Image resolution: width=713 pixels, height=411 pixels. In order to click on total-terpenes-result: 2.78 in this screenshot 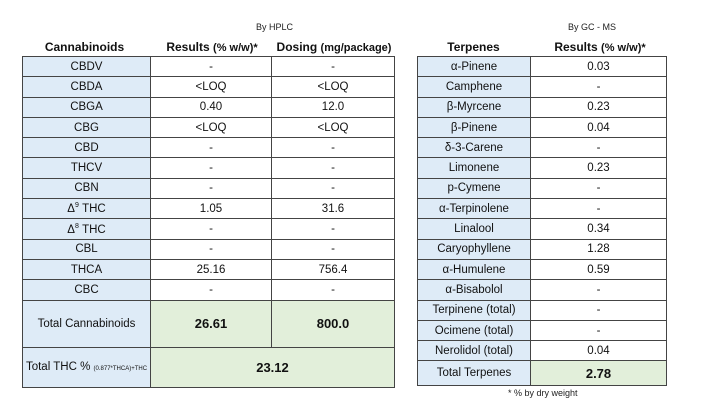, I will do `click(598, 373)`.